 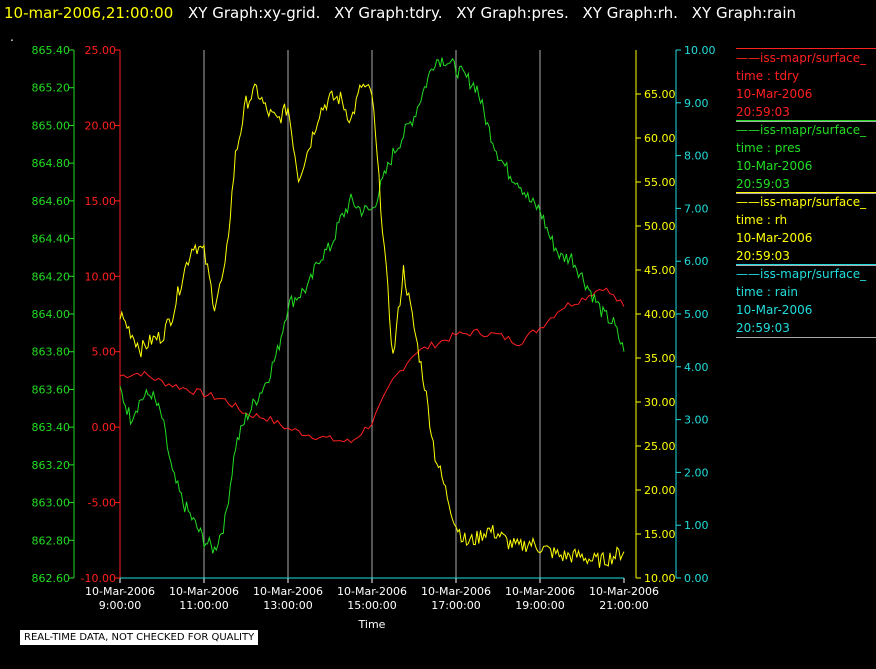 I want to click on y-tick-label-pres: 863.00, so click(x=51, y=503).